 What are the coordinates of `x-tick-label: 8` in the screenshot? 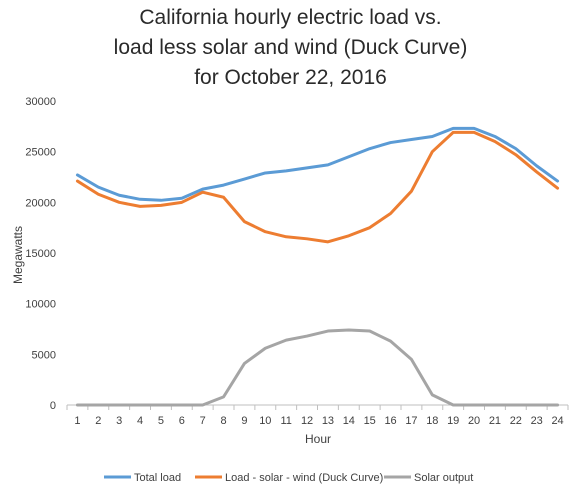 It's located at (224, 421).